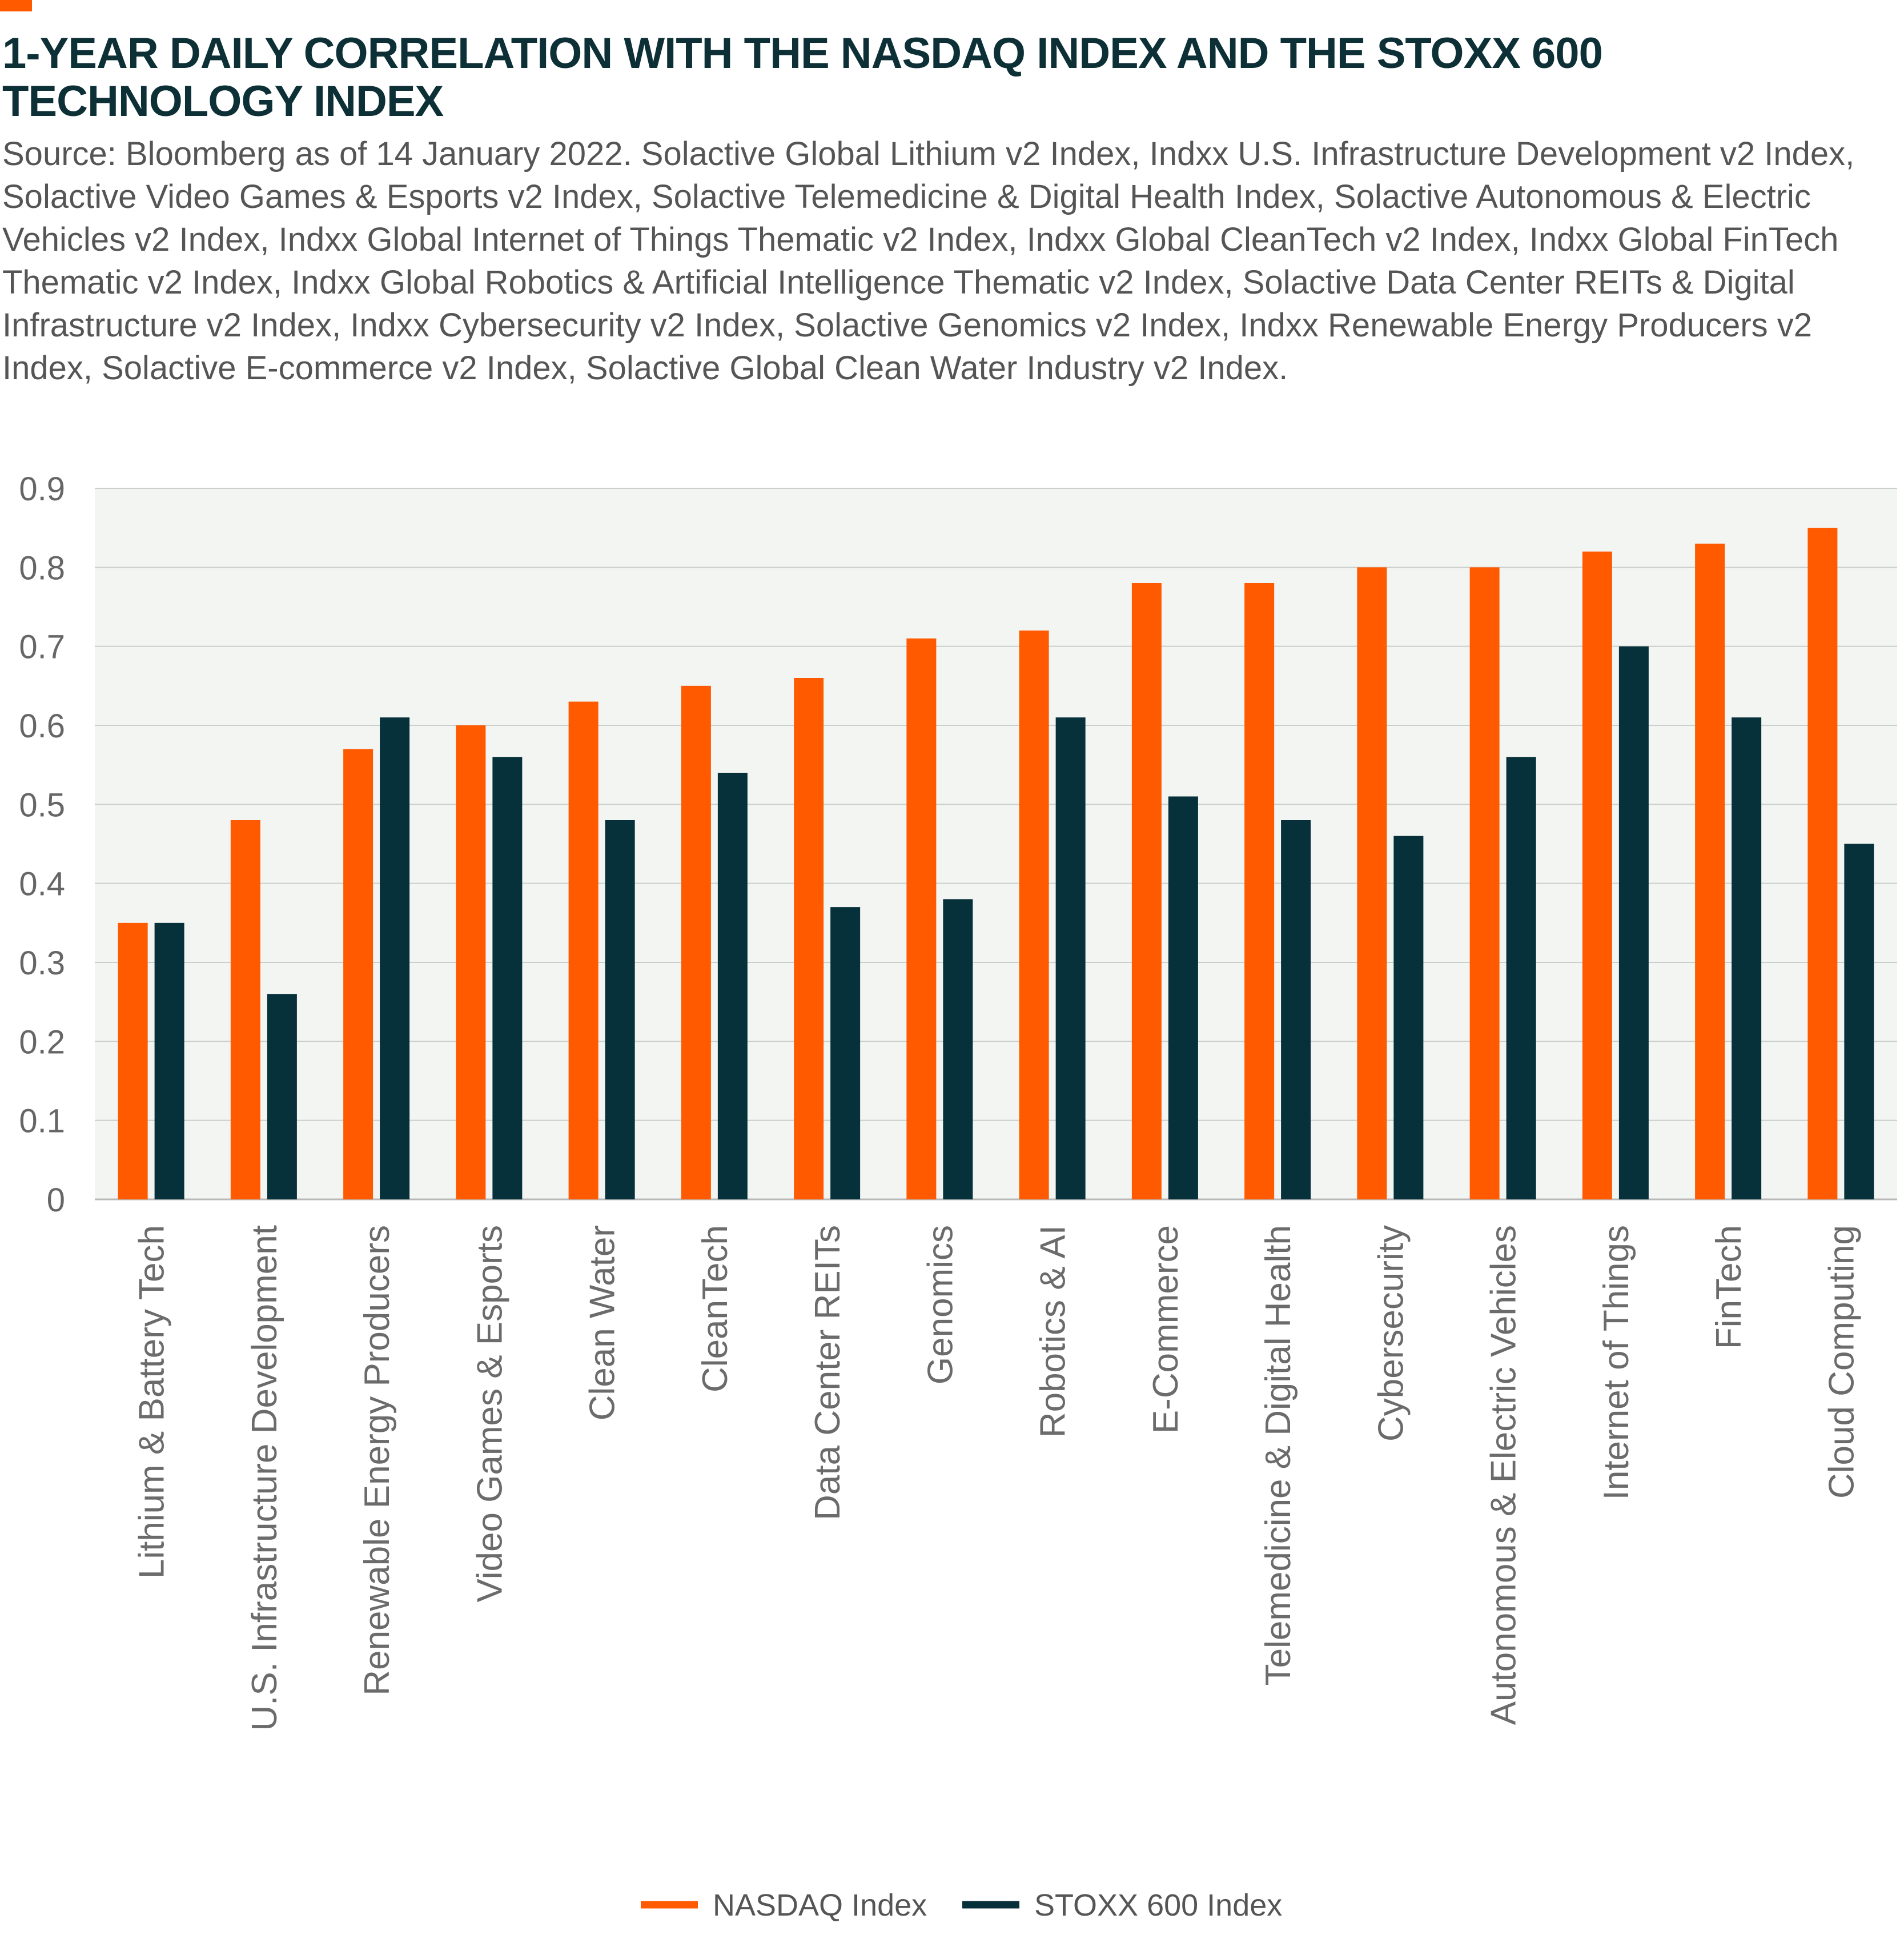 The height and width of the screenshot is (1947, 1904). Describe the element at coordinates (42, 1122) in the screenshot. I see `y-tick-label: 0.1` at that location.